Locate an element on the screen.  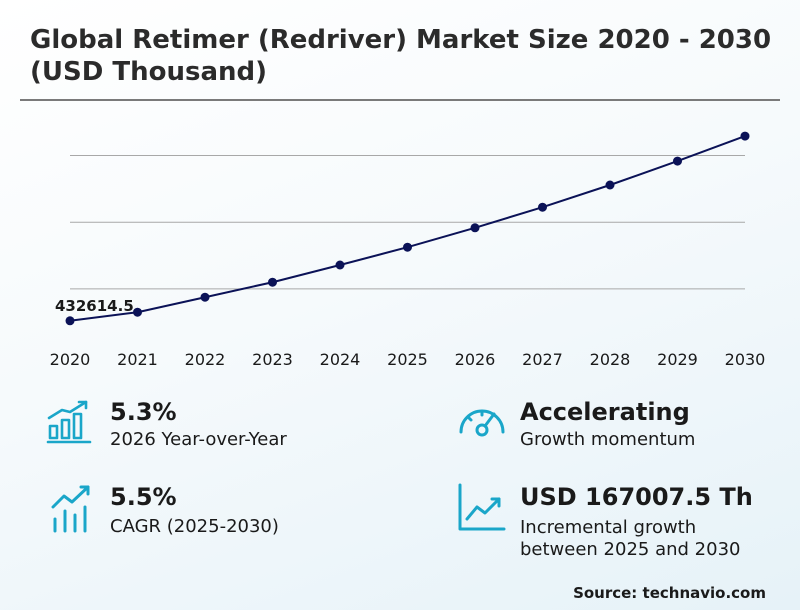
data-point-2024 is located at coordinates (340, 265).